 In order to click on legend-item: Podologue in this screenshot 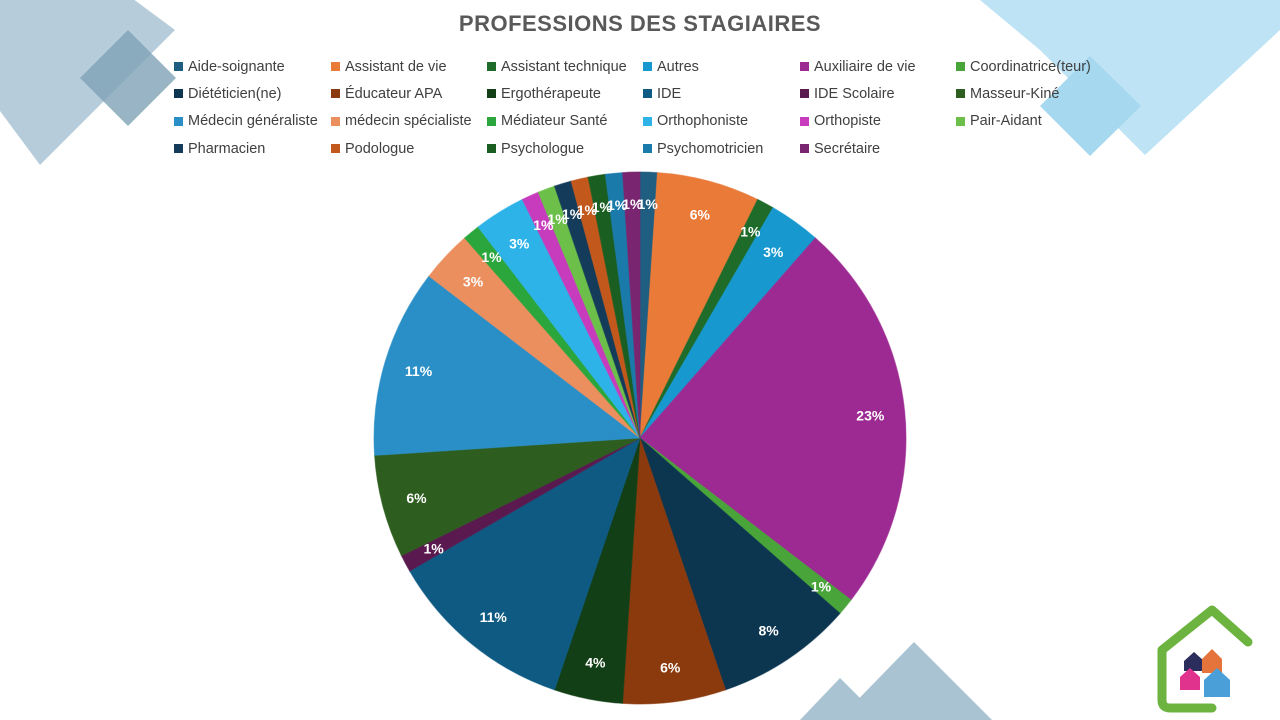, I will do `click(409, 148)`.